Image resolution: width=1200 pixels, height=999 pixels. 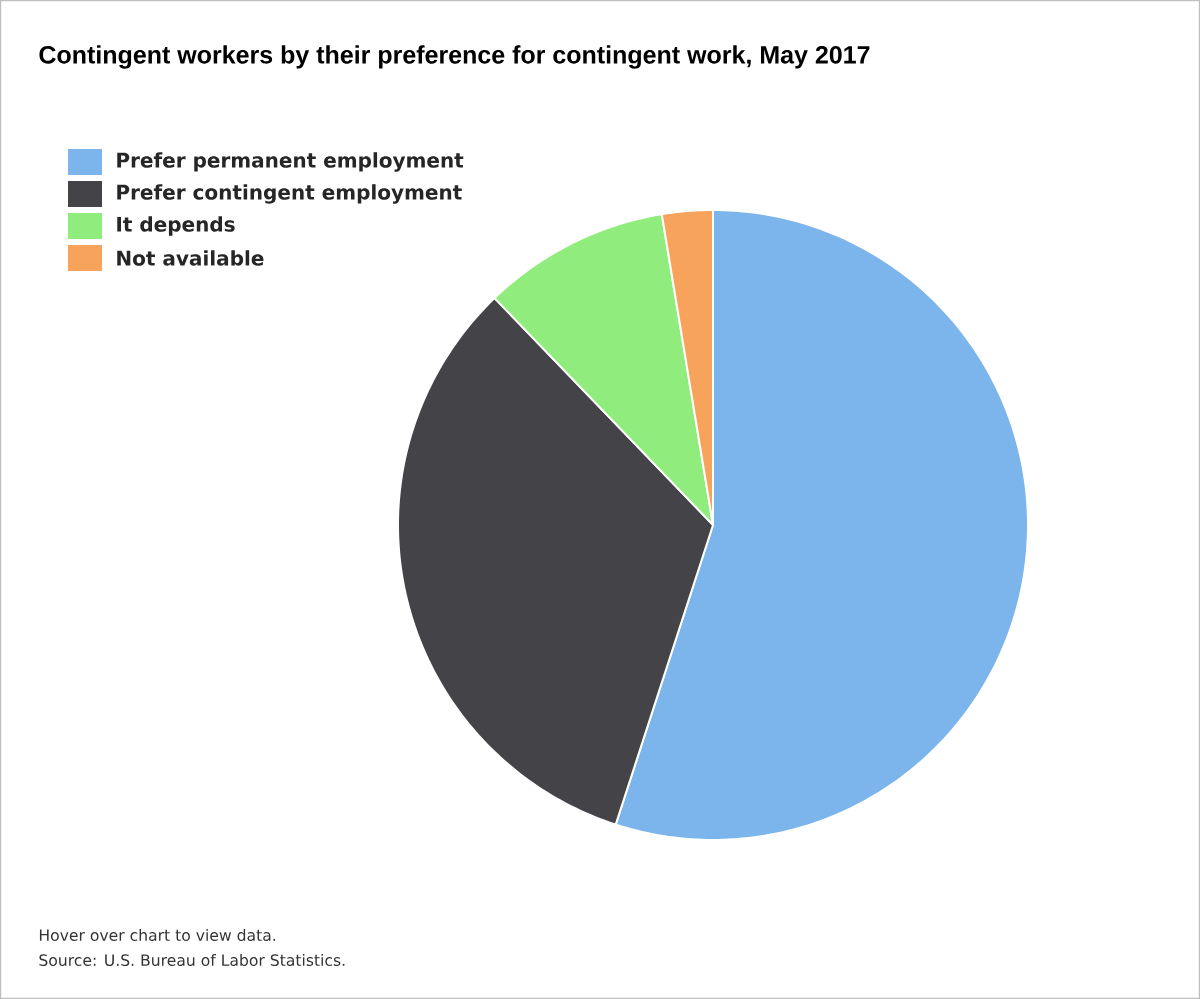 I want to click on source-note: Source: U.S. Bureau of Labor Statistics., so click(x=192, y=960).